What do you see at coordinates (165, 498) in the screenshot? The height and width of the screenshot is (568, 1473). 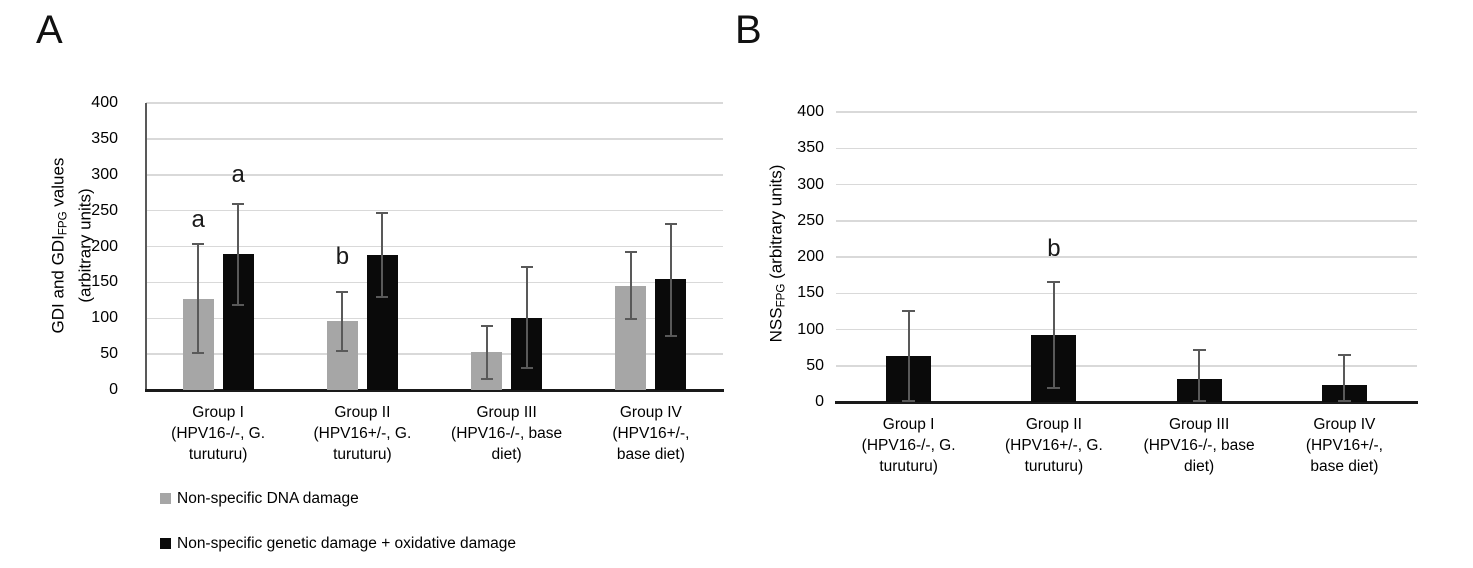 I see `legend-swatch-gray` at bounding box center [165, 498].